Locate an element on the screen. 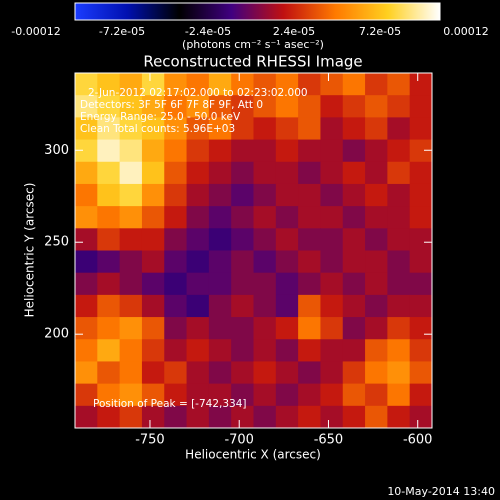  timestamp: 10-May-2014 13:40 is located at coordinates (441, 491).